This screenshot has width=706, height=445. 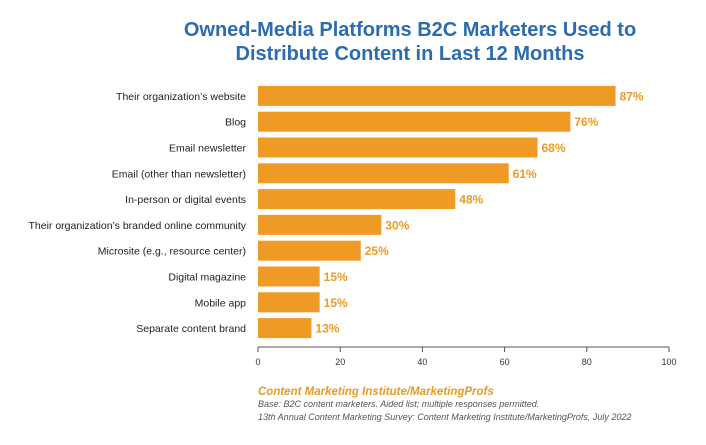 What do you see at coordinates (185, 200) in the screenshot?
I see `category-label: In-person or digital events` at bounding box center [185, 200].